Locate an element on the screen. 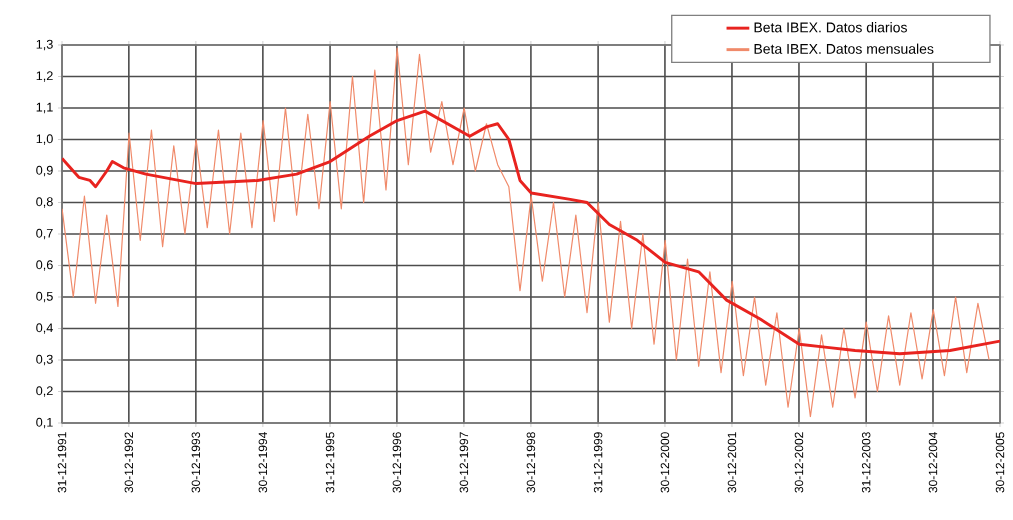 The image size is (1013, 520). x-tick-label: 31-12-1995 is located at coordinates (330, 462).